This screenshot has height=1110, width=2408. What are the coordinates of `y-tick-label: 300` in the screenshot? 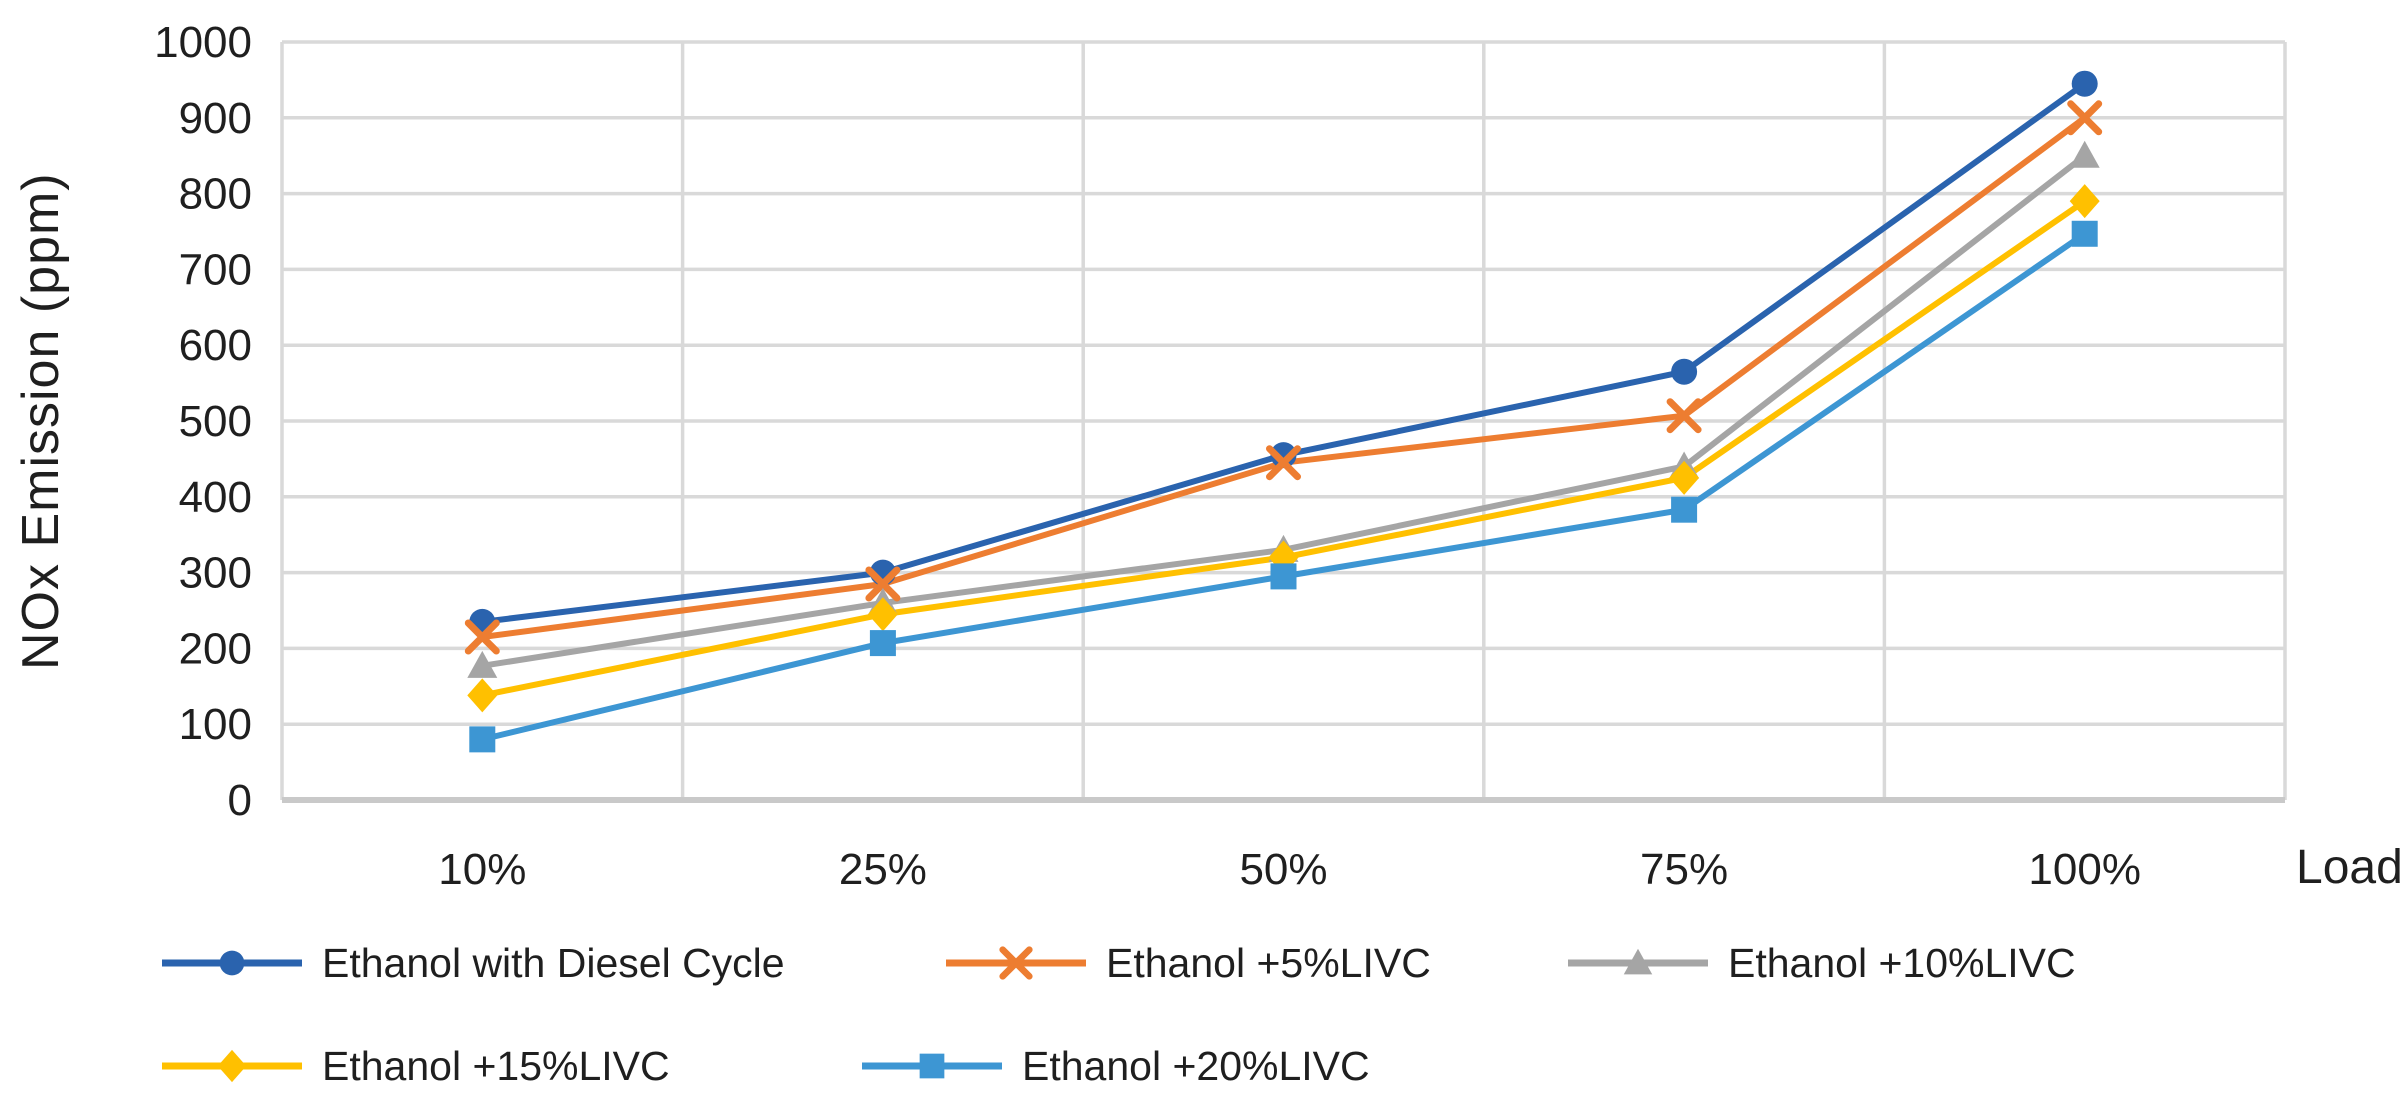 It's located at (215, 573).